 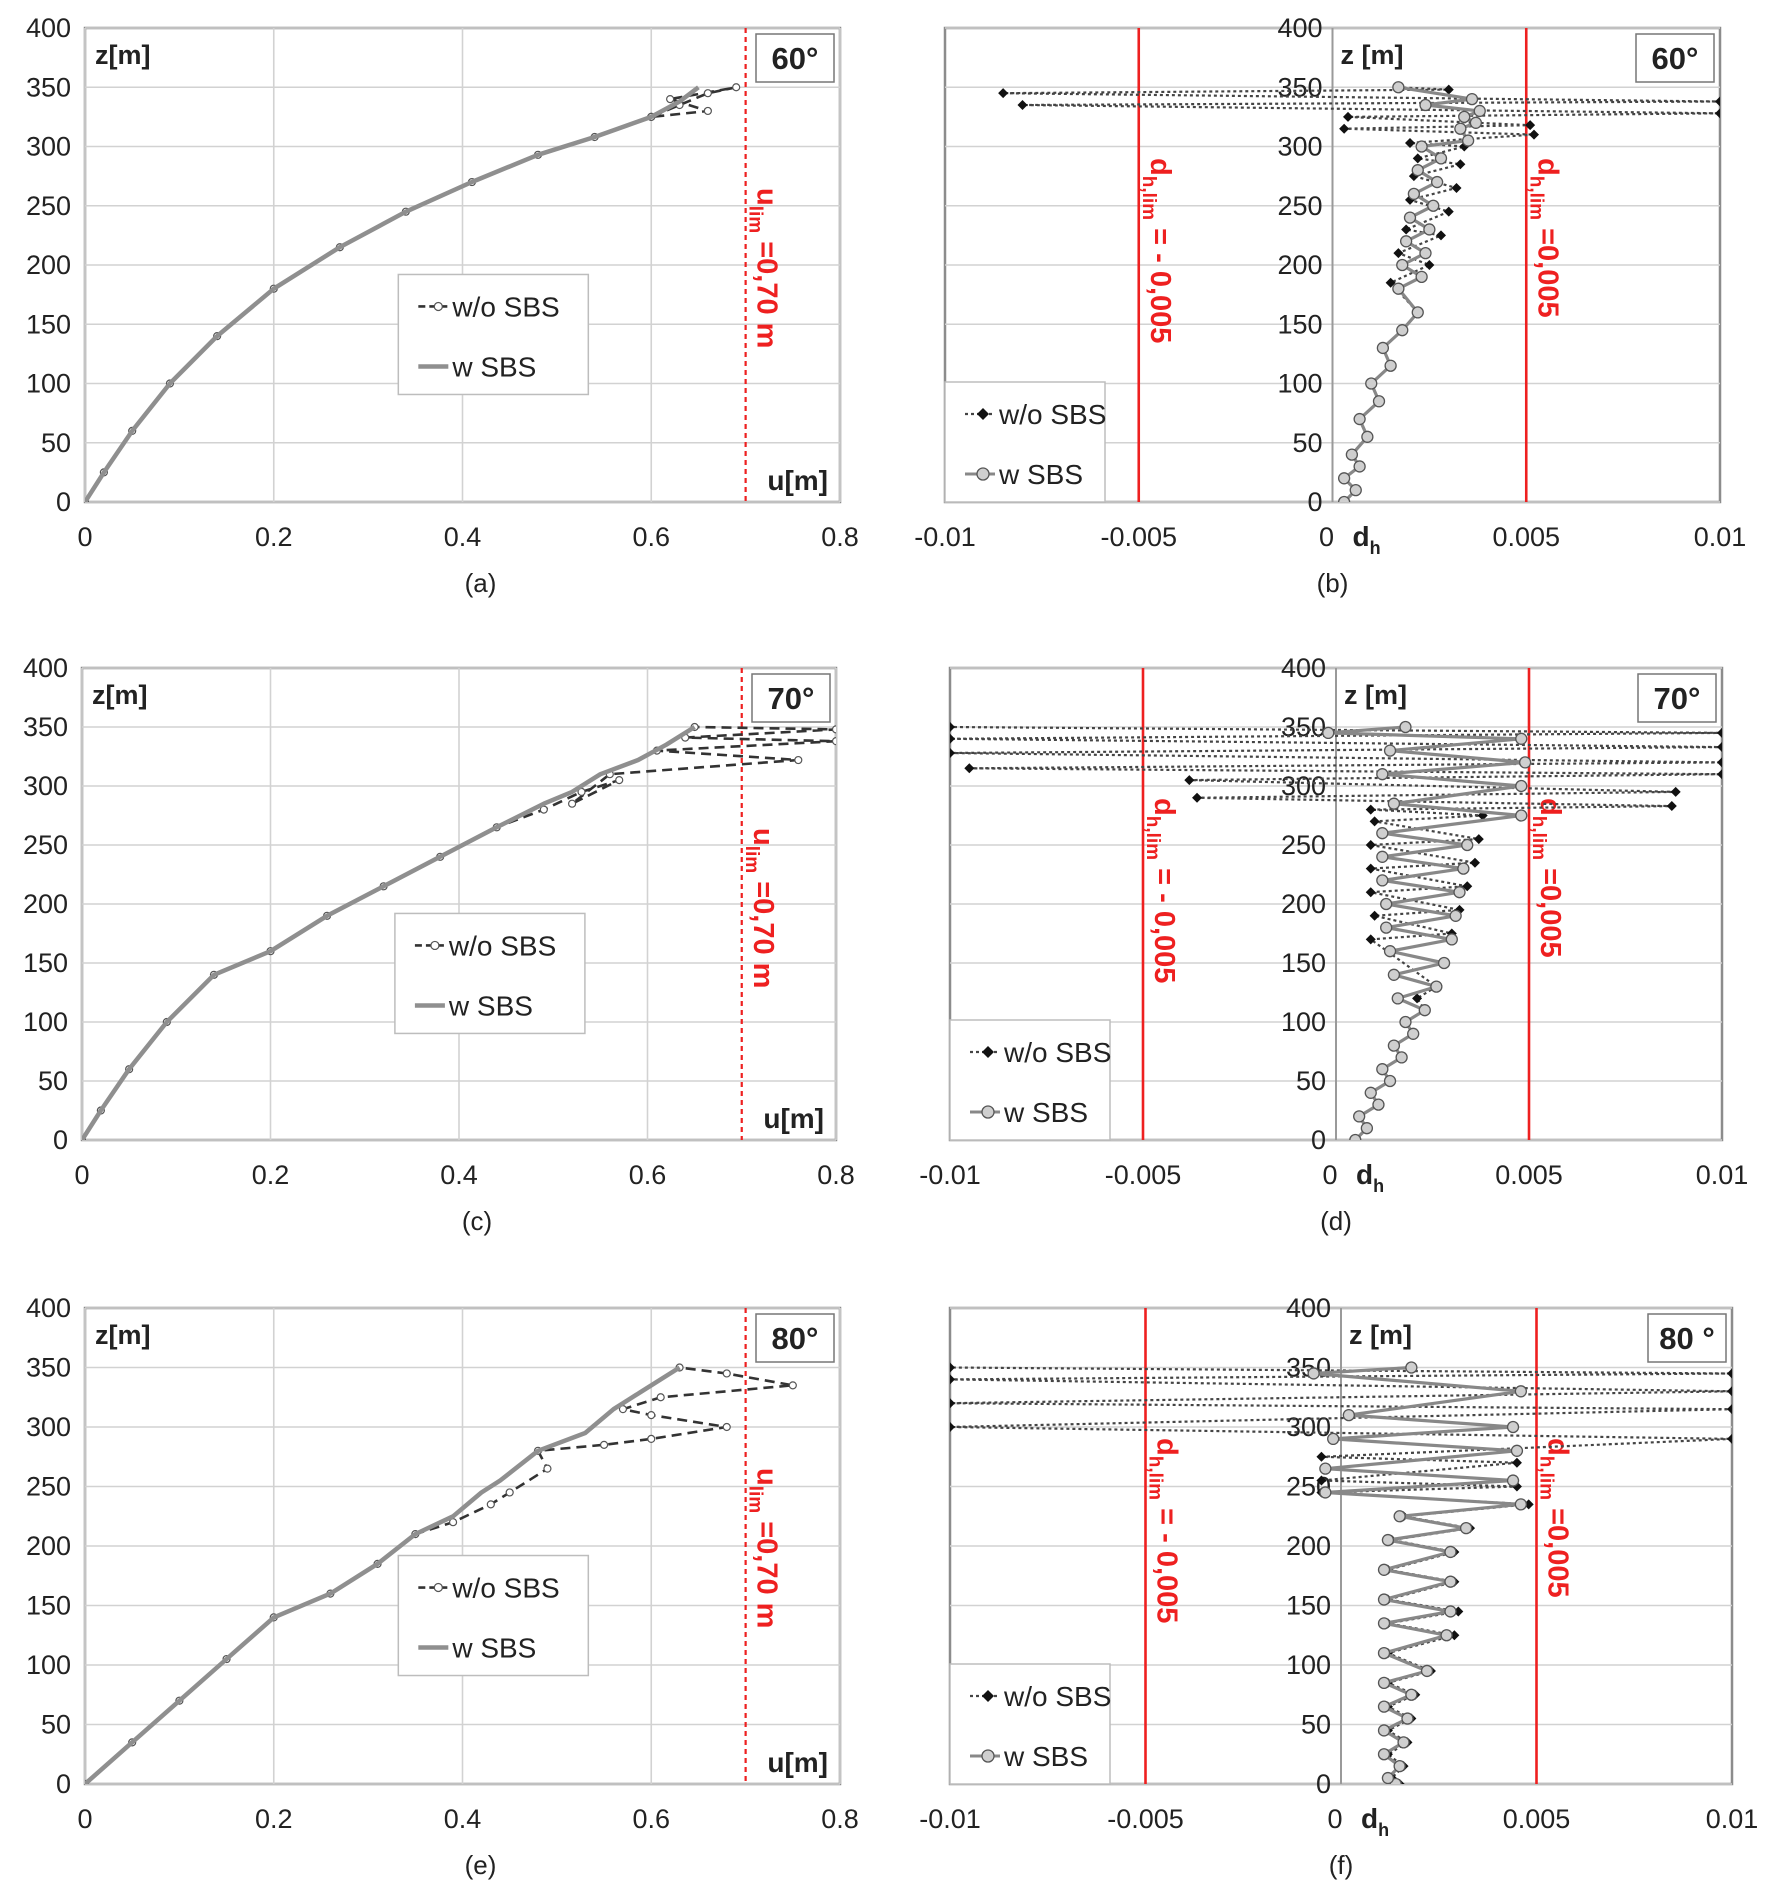 I want to click on x-tick-label: 0.01, so click(x=1720, y=537).